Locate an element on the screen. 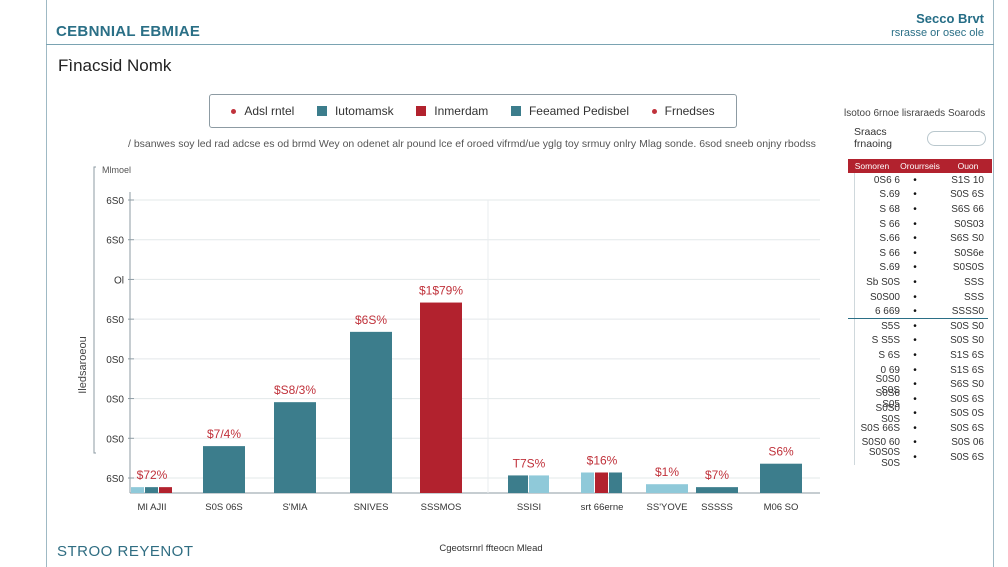 The height and width of the screenshot is (567, 1008). bar-value-label: $6S% is located at coordinates (371, 320).